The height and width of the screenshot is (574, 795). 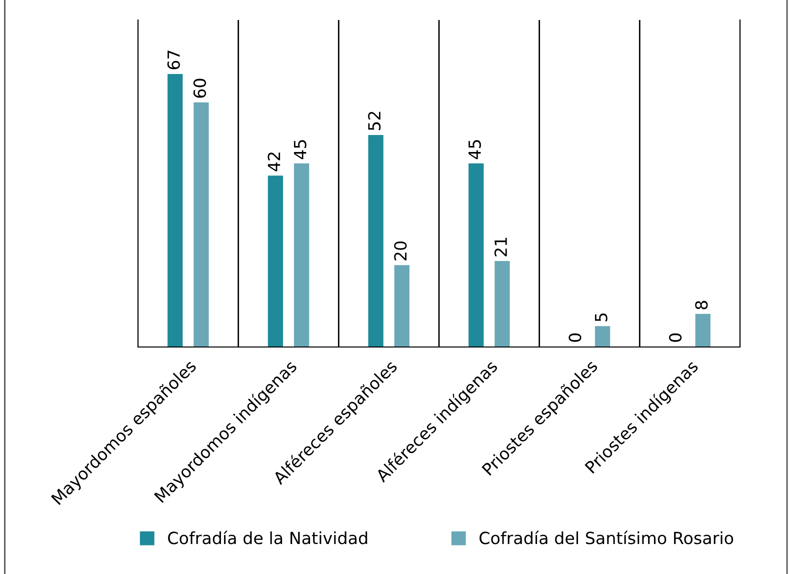 I want to click on data-label: 8, so click(x=701, y=305).